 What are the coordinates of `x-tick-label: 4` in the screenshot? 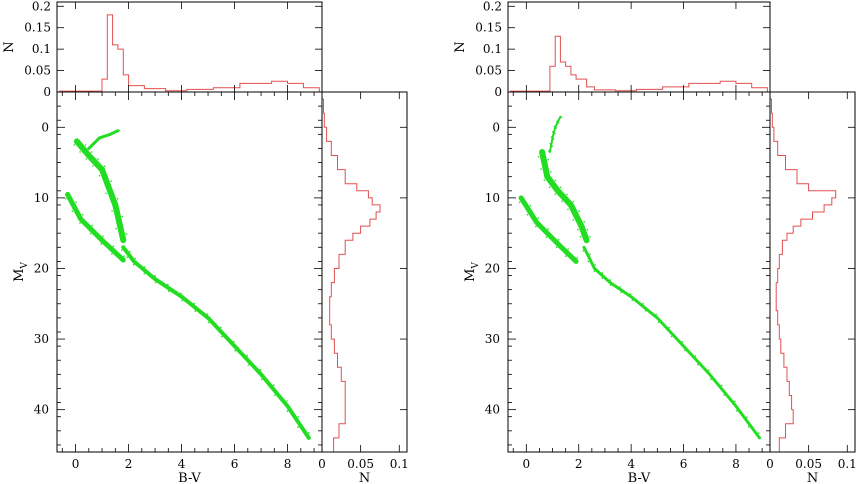 It's located at (182, 464).